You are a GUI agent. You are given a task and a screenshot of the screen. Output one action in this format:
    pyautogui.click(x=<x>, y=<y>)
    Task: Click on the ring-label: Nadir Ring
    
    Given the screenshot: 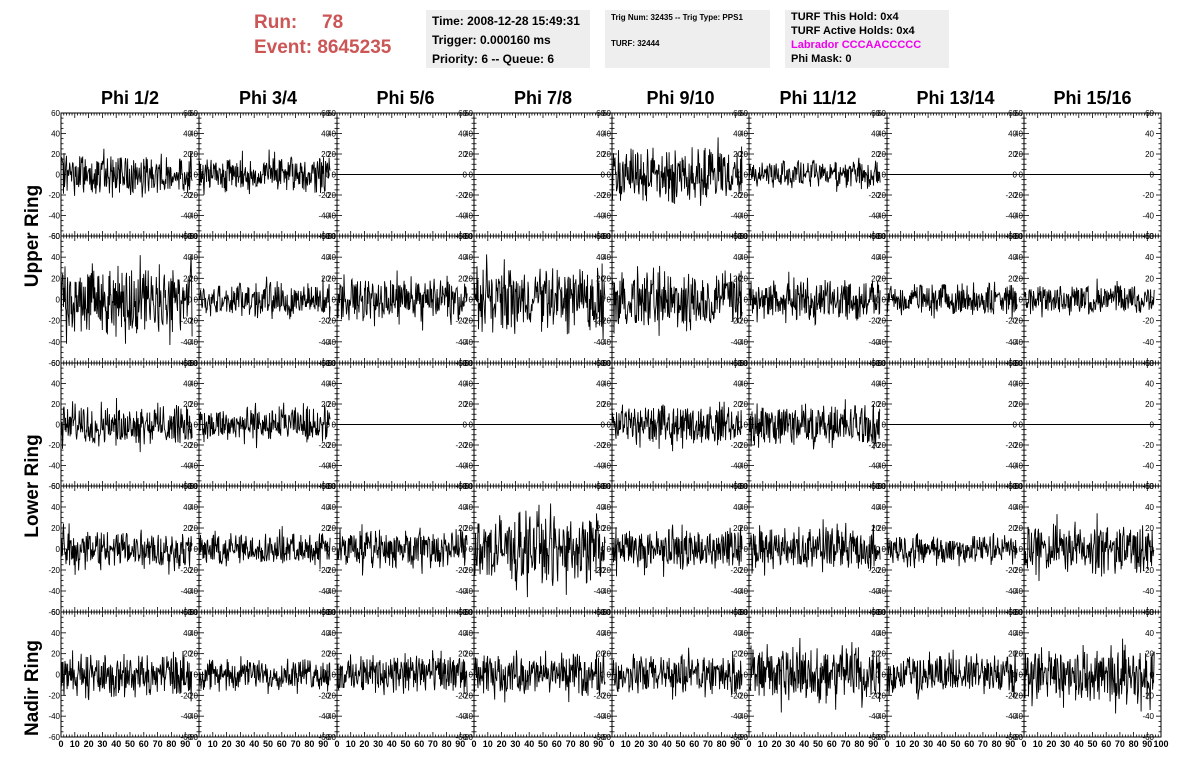 What is the action you would take?
    pyautogui.click(x=32, y=688)
    